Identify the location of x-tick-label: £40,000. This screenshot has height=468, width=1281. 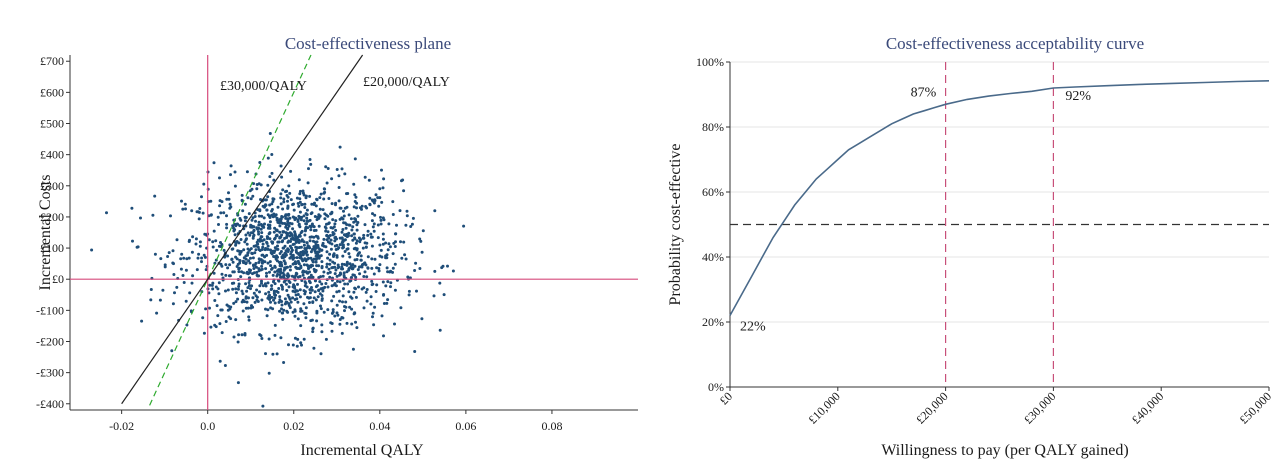
(1147, 407).